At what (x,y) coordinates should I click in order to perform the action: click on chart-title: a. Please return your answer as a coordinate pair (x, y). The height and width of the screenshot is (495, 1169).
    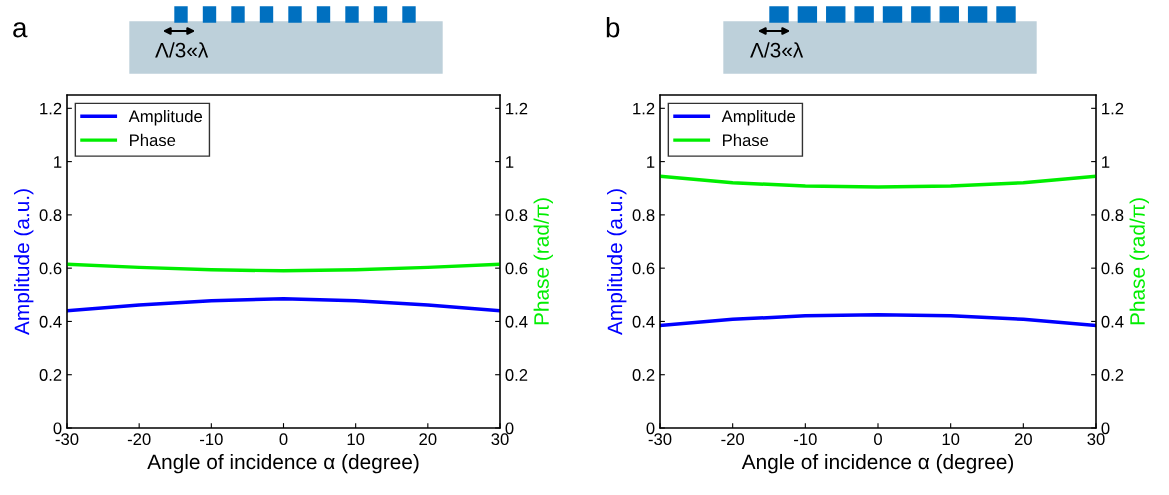
    Looking at the image, I should click on (20, 30).